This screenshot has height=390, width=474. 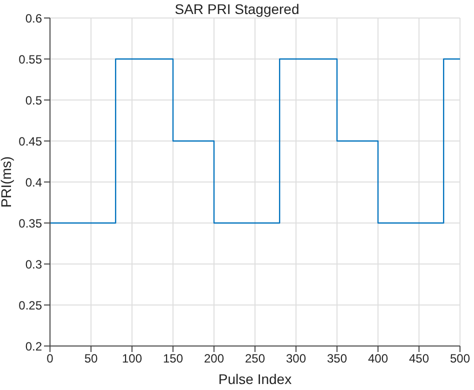 I want to click on x-tick-label: 250, so click(x=255, y=359).